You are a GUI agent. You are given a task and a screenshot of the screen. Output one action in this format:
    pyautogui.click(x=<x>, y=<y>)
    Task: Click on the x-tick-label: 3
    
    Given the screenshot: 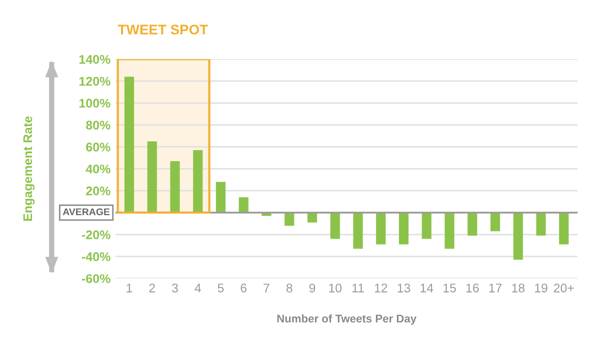 What is the action you would take?
    pyautogui.click(x=175, y=288)
    